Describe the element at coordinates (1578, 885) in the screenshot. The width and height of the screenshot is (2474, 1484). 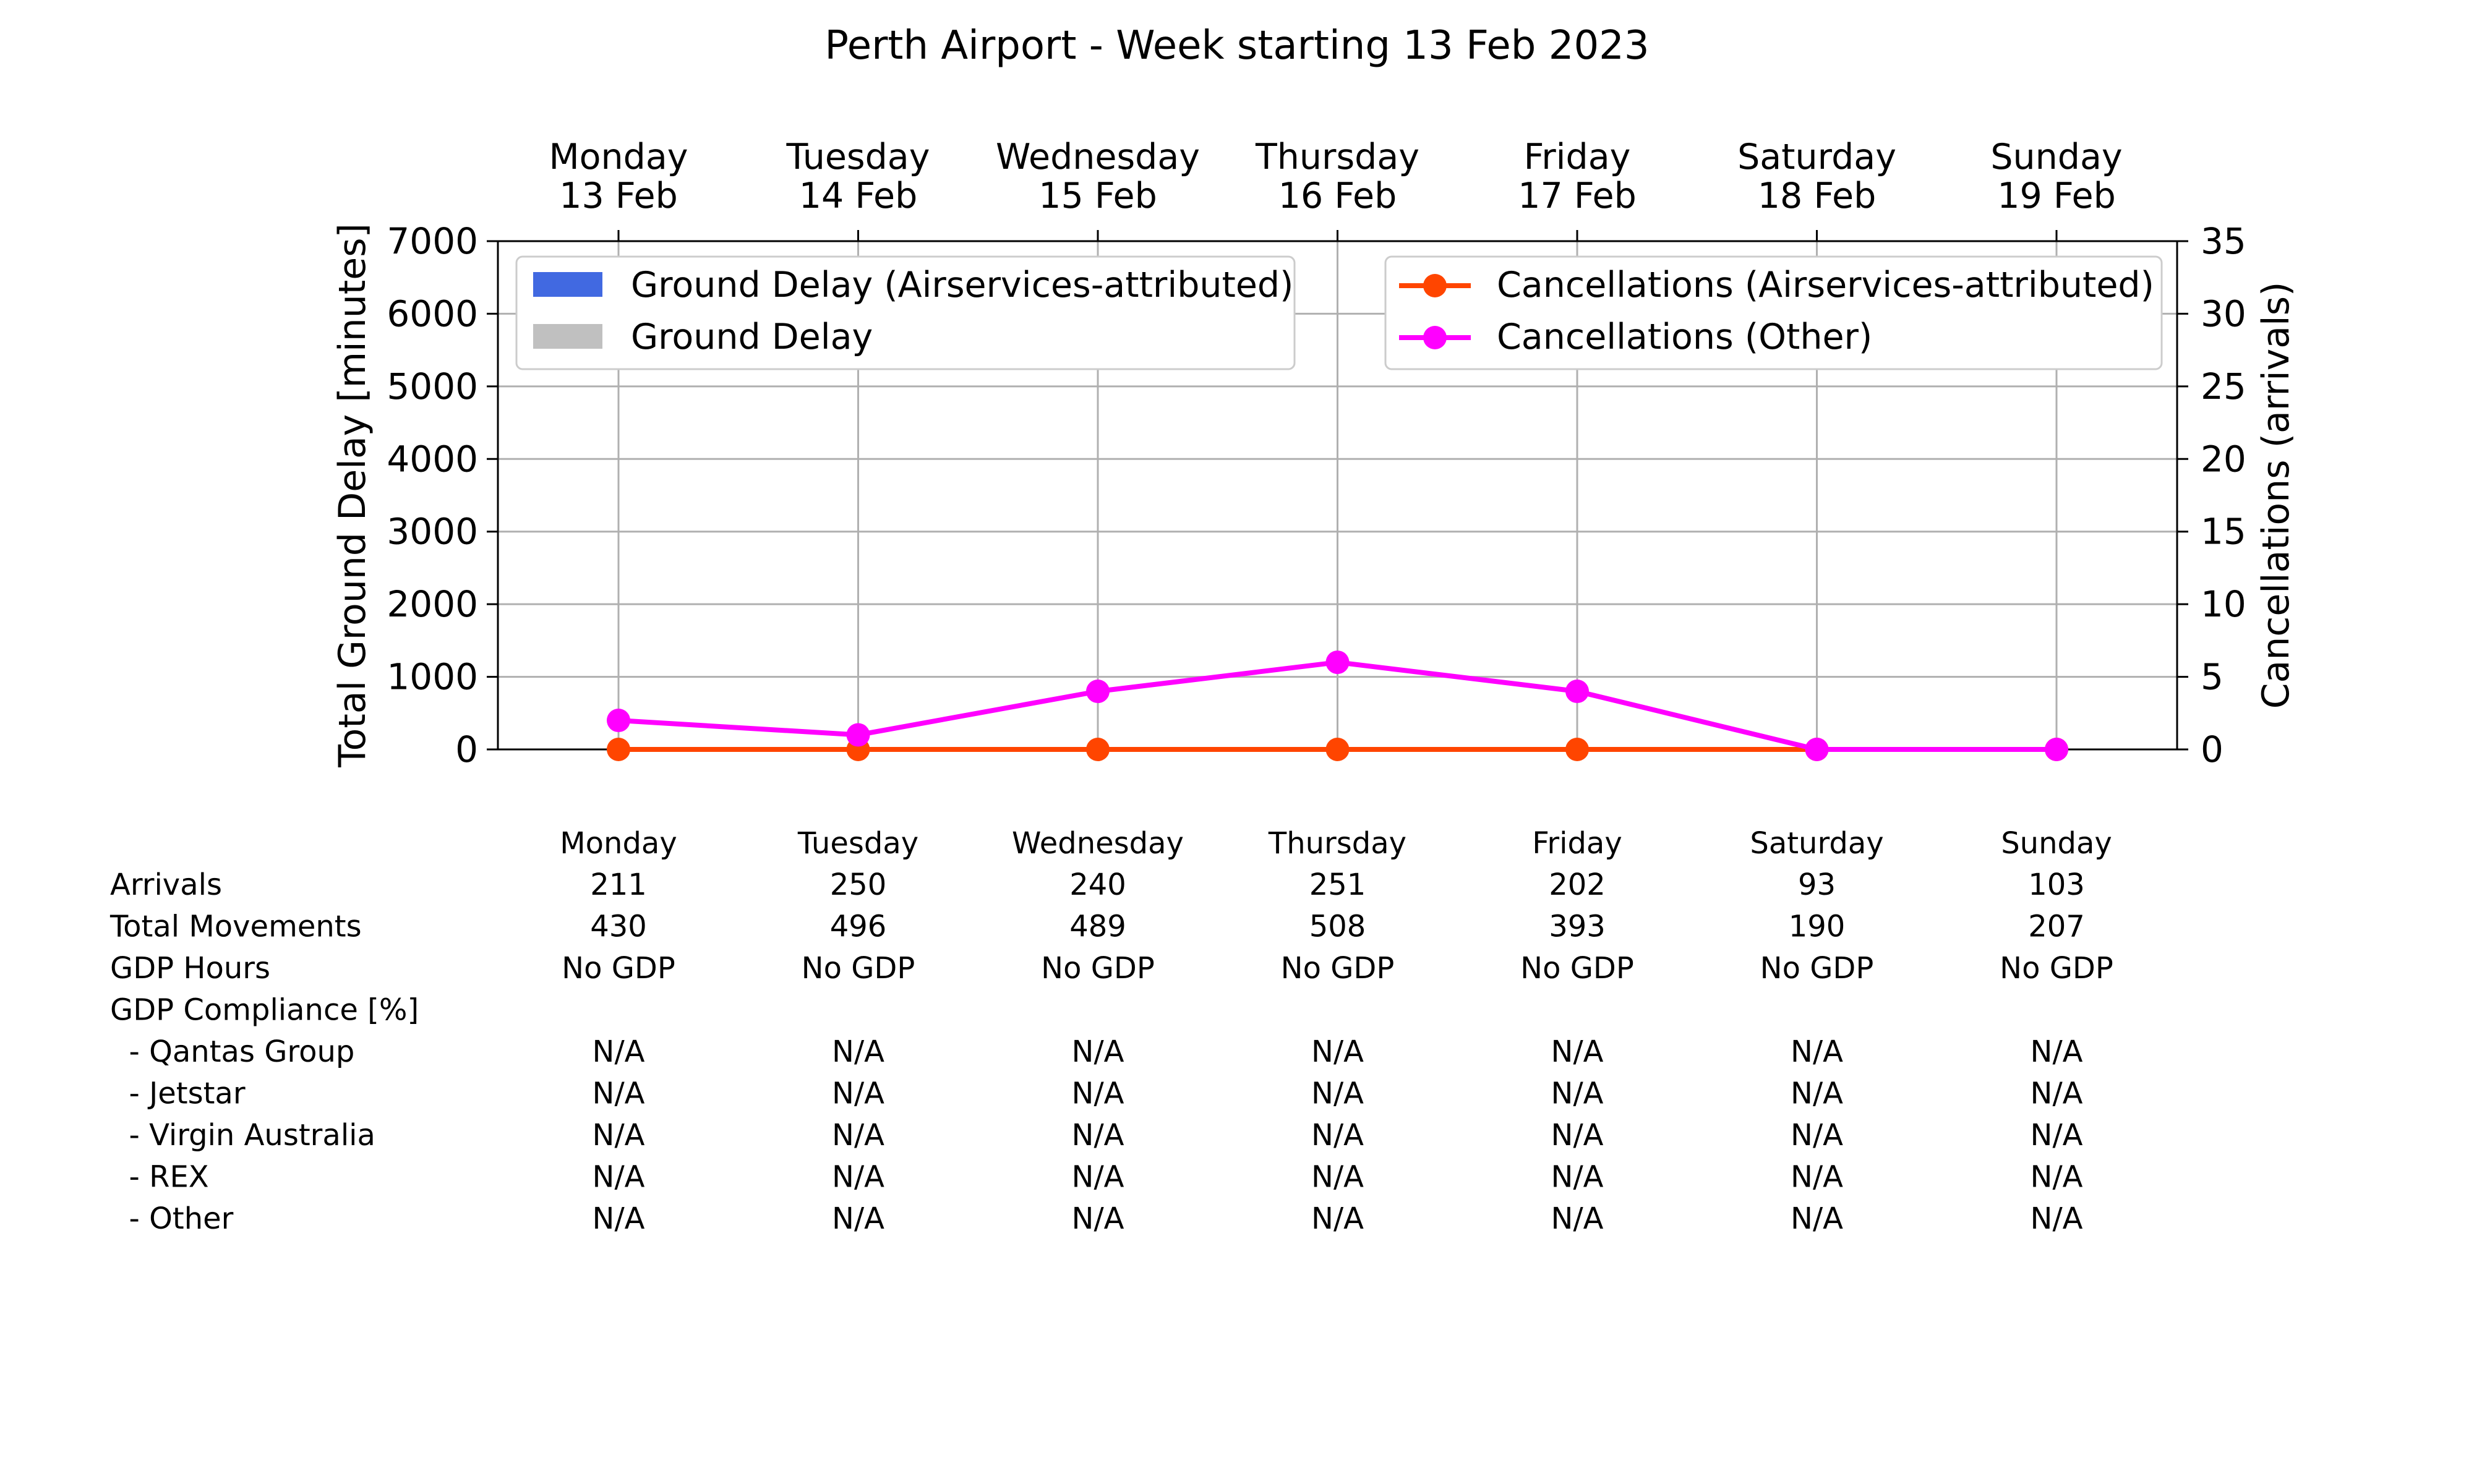
I see `table-cell: 202` at that location.